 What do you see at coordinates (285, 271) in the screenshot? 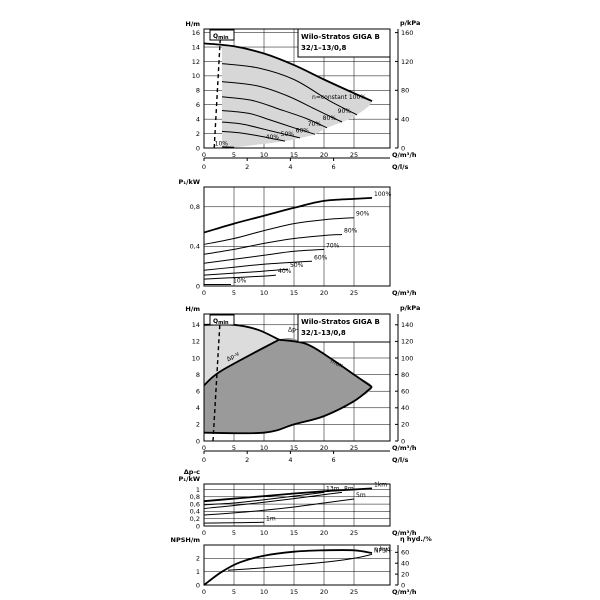
I see `series-label: 40%` at bounding box center [285, 271].